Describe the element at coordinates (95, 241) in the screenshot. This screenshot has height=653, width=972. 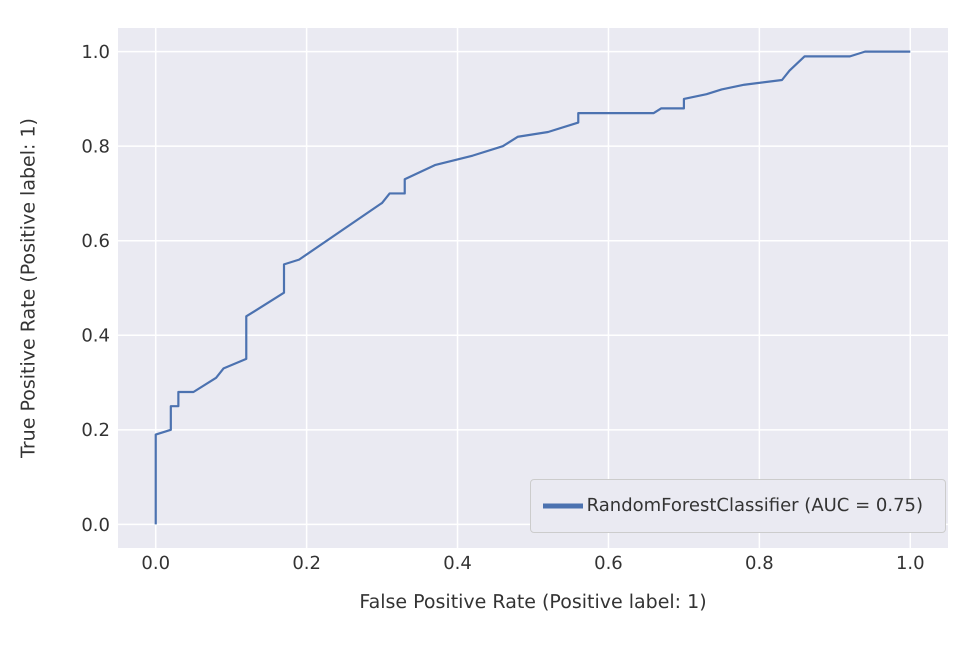
I see `y-tick-label: 0.6` at that location.